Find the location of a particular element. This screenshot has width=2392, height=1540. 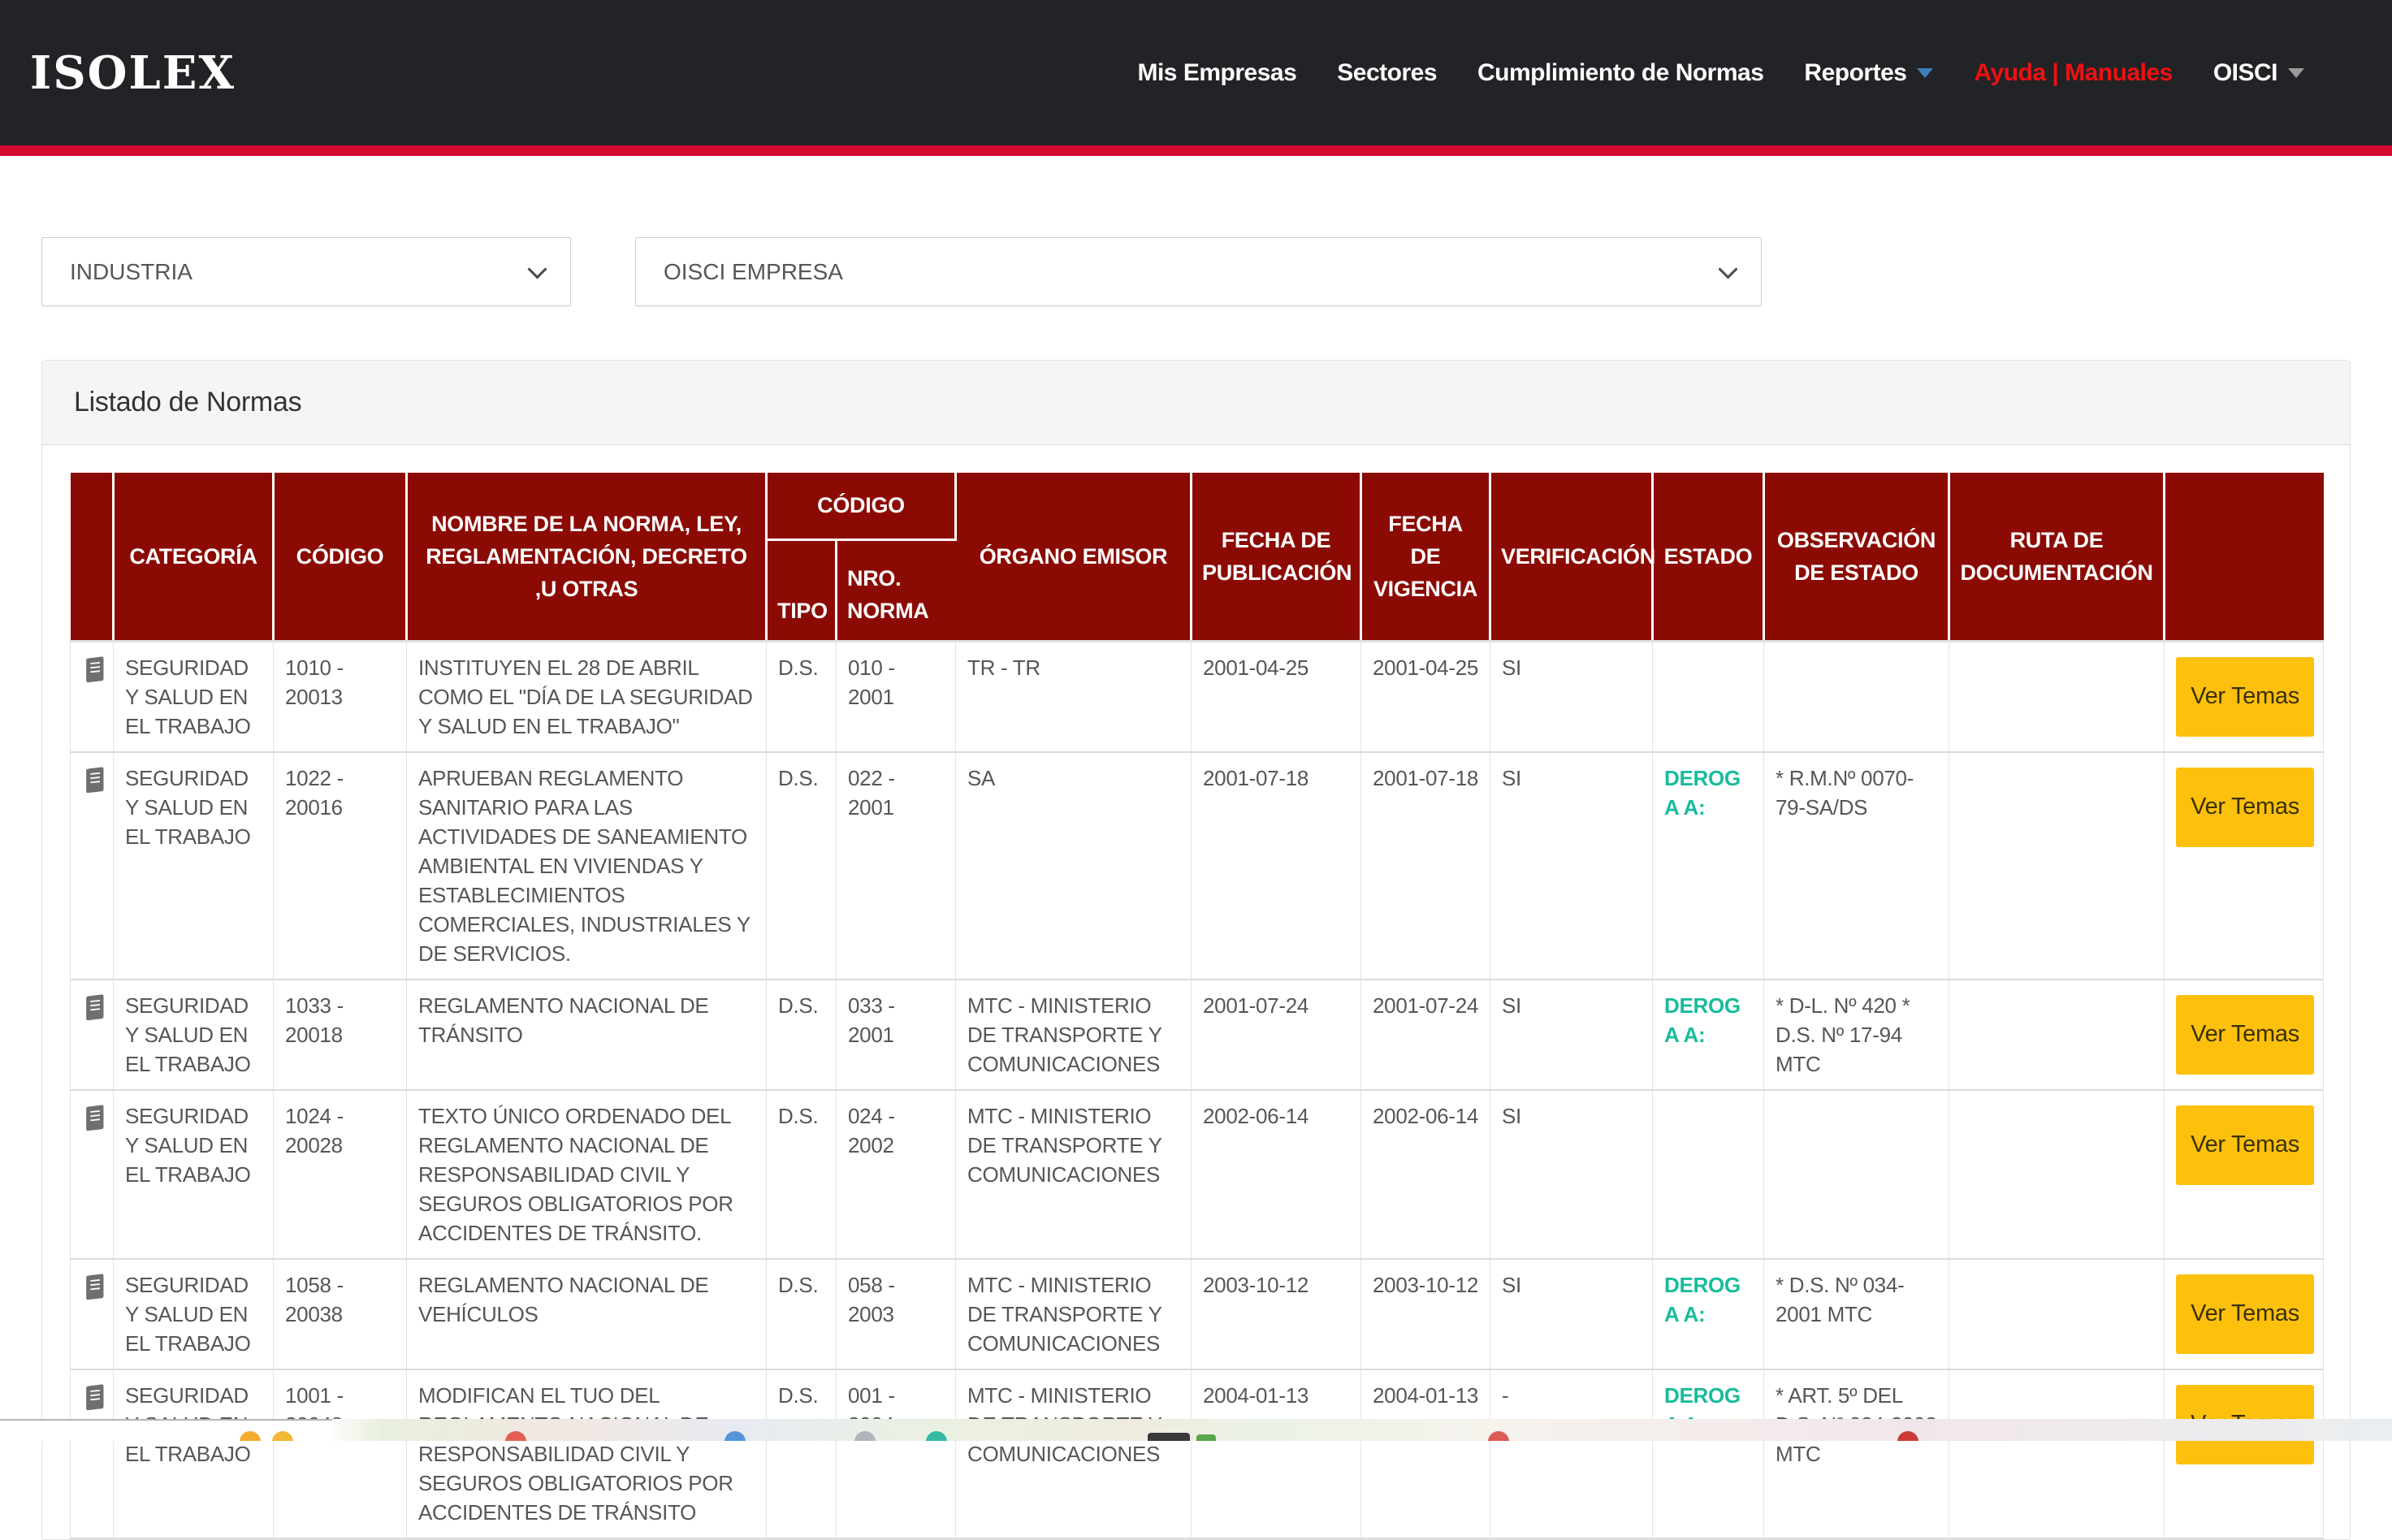

cell-fecha-vigencia: 2001-07-24 is located at coordinates (1426, 1035).